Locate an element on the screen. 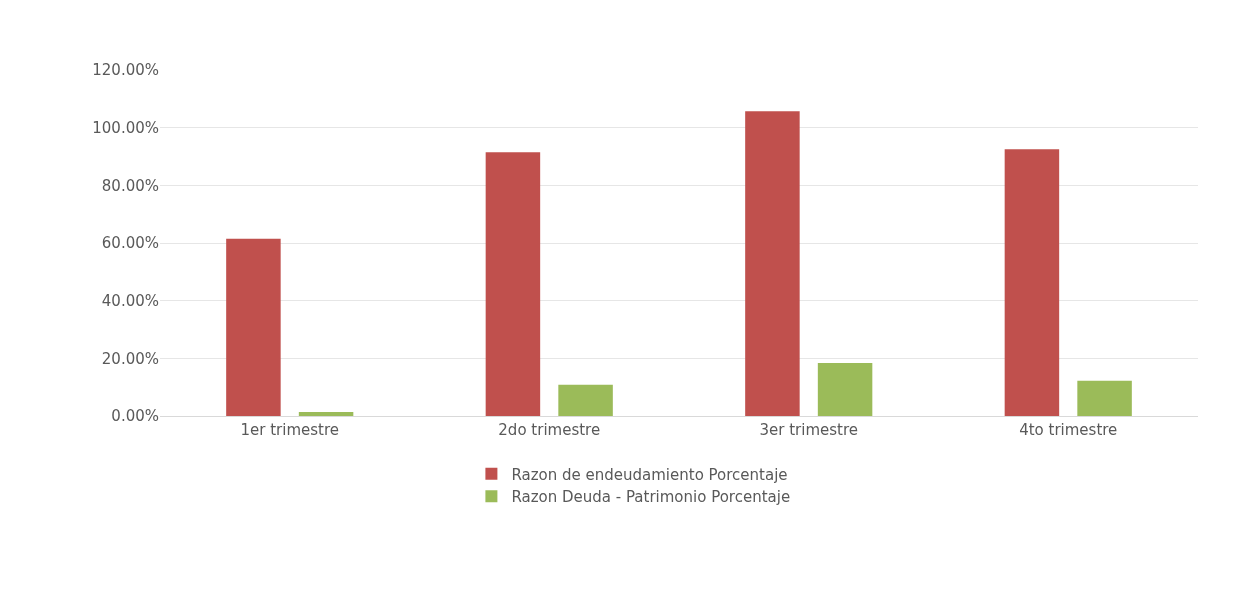 This screenshot has width=1233, height=611. x-tick-label: 4to trimestre is located at coordinates (1068, 430).